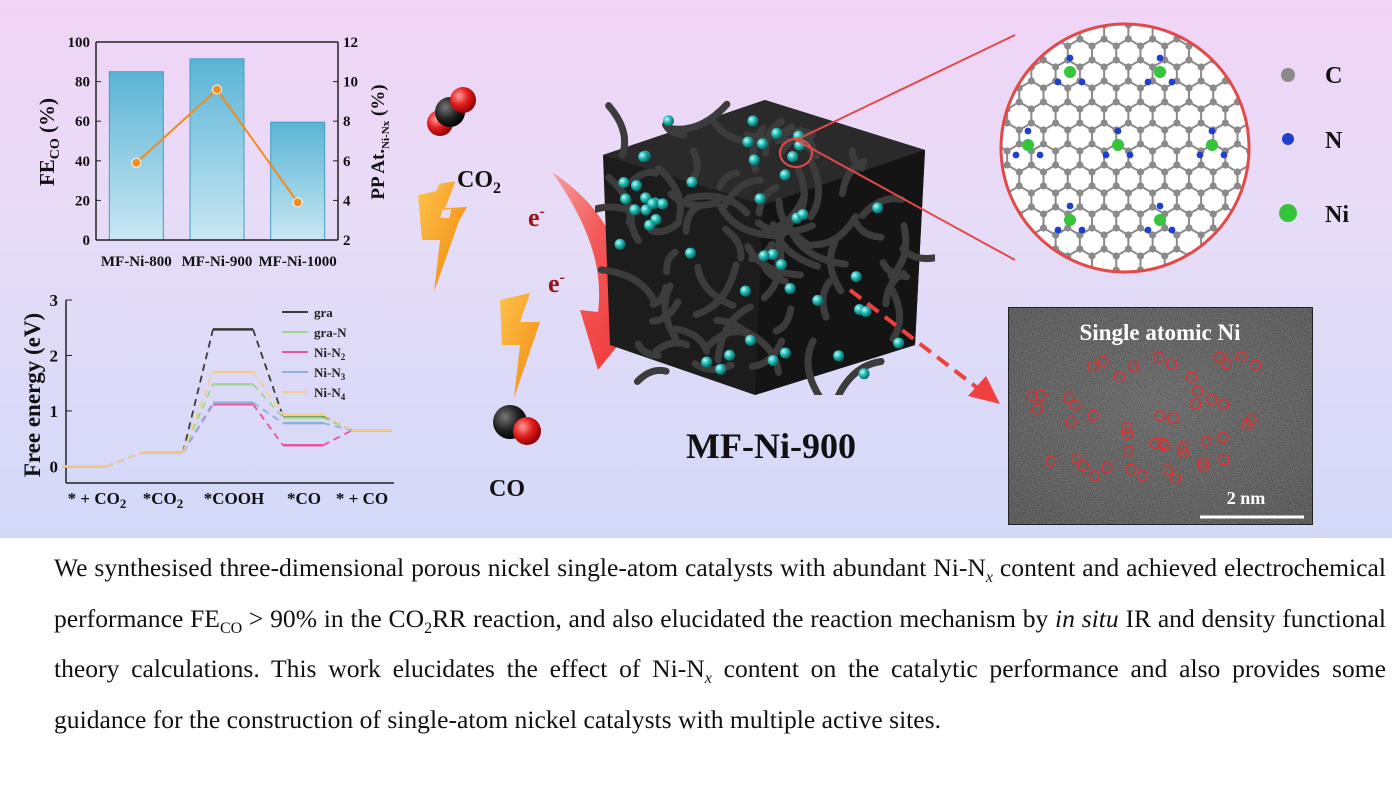 The width and height of the screenshot is (1392, 811). Describe the element at coordinates (451, 111) in the screenshot. I see `co2-molecule-icon` at that location.